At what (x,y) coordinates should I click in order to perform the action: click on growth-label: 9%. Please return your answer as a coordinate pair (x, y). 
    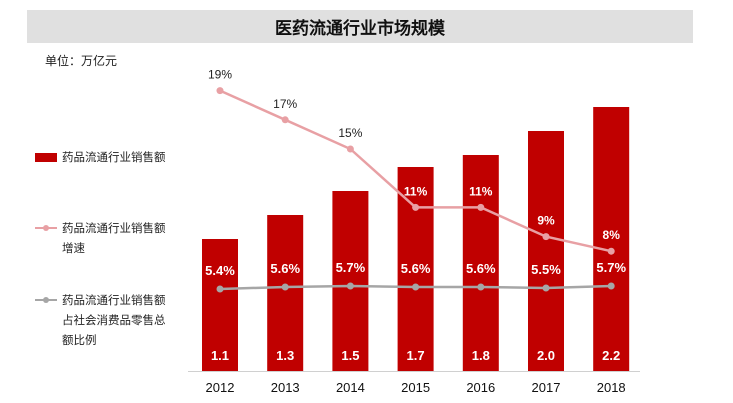
    Looking at the image, I should click on (546, 221).